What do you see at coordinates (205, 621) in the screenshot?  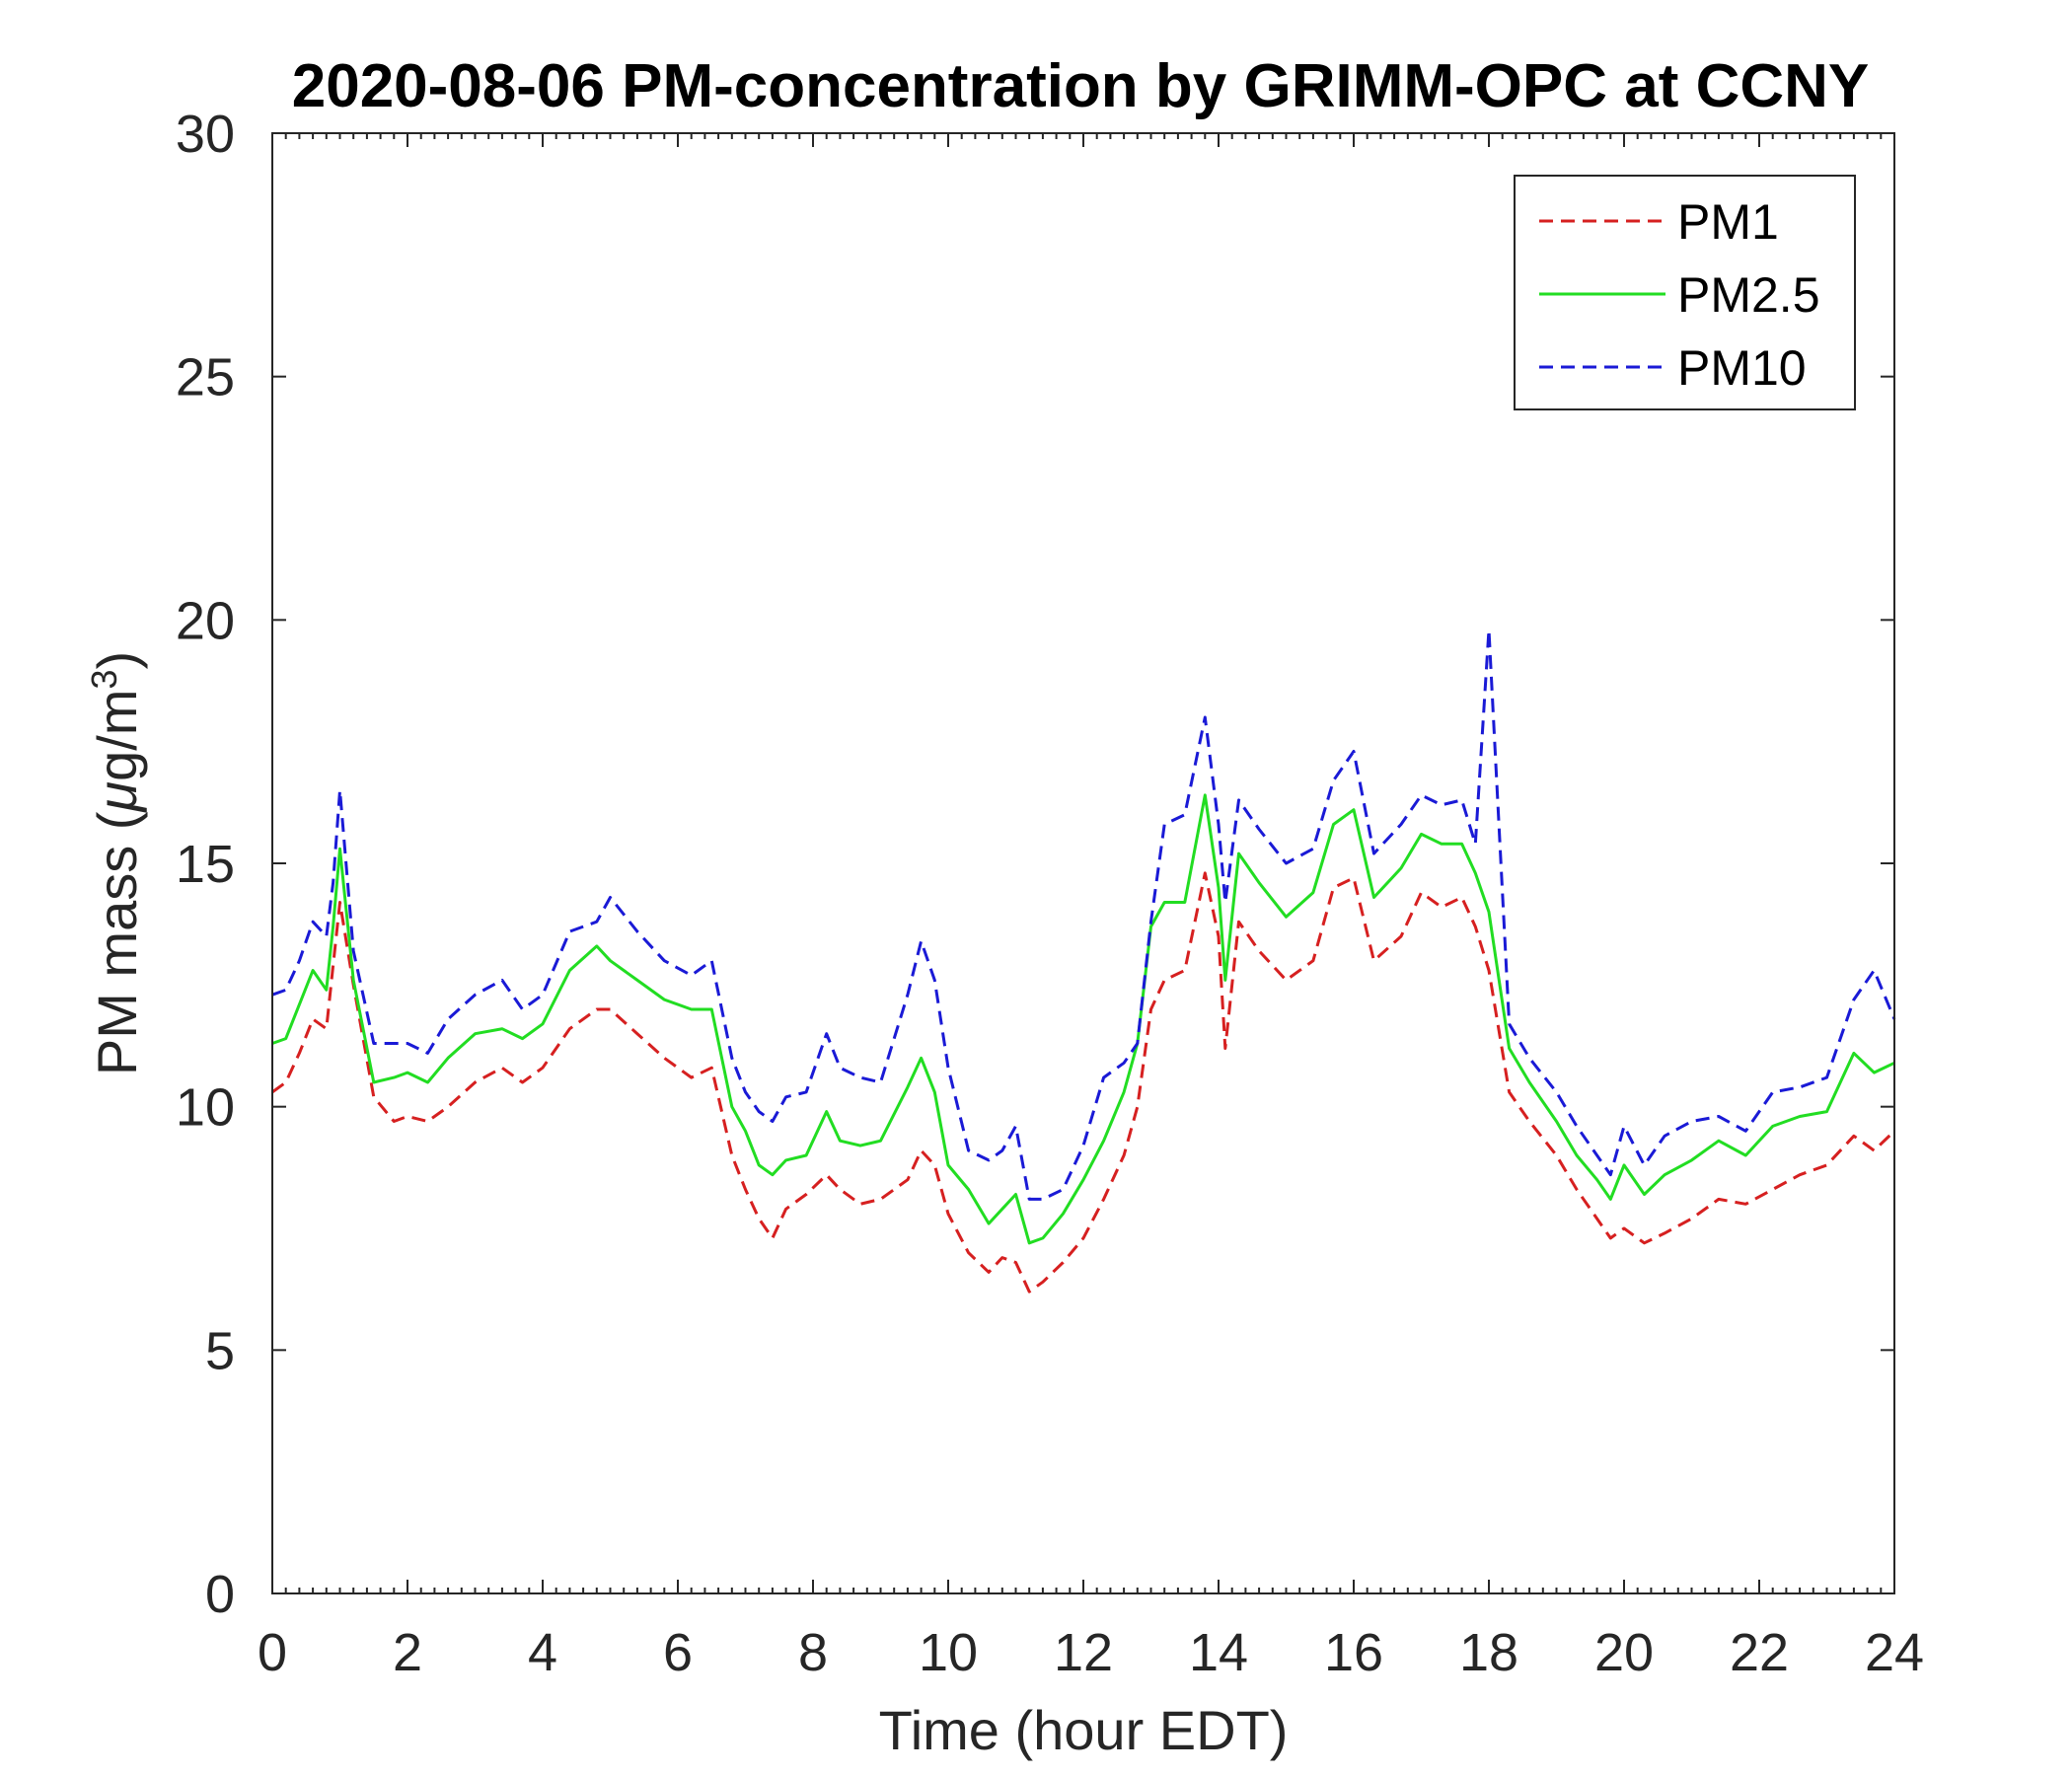 I see `y-tick-label: 20` at bounding box center [205, 621].